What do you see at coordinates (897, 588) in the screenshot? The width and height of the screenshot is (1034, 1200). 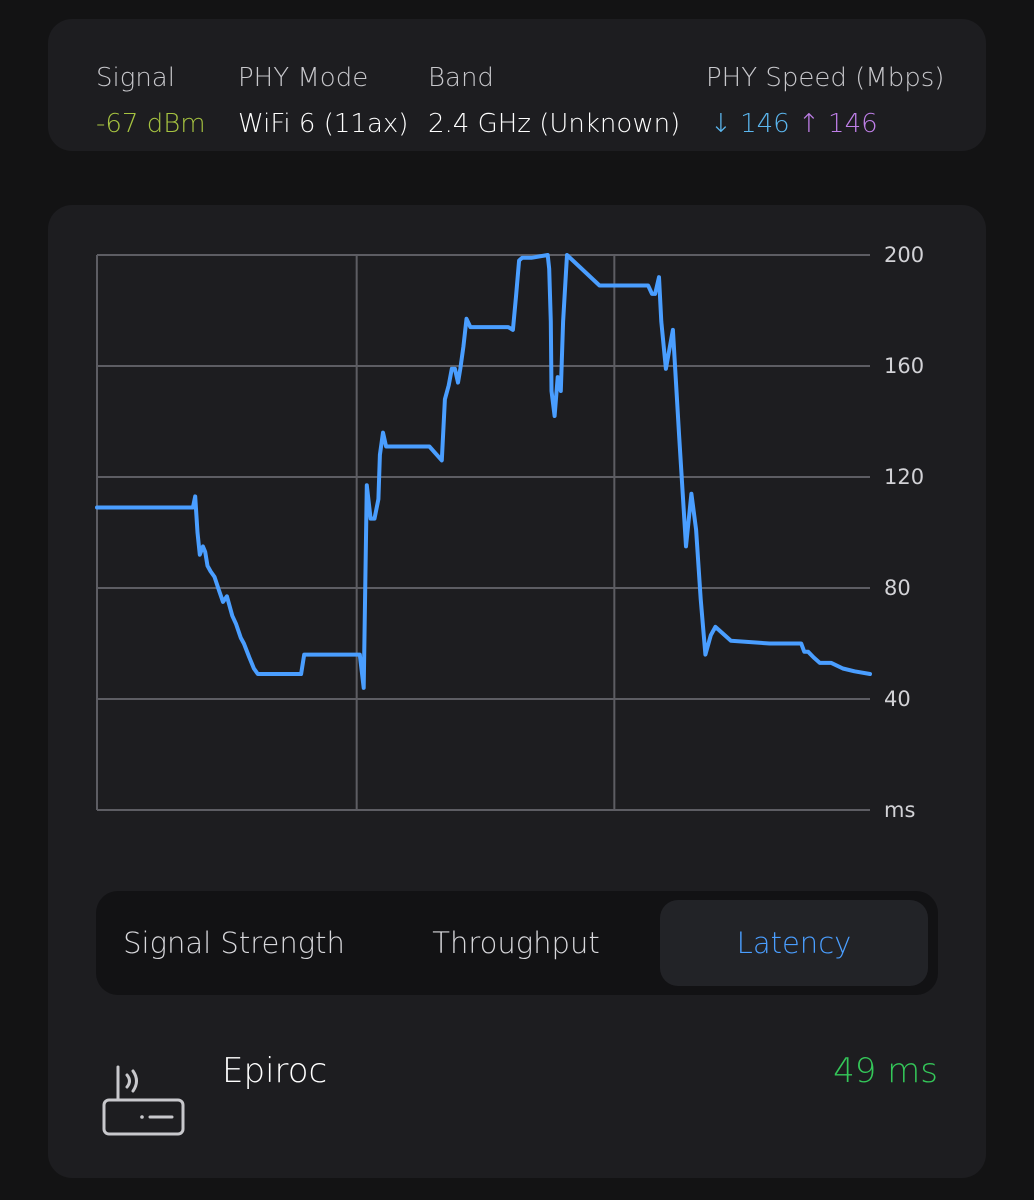 I see `y-tick-label: 80` at bounding box center [897, 588].